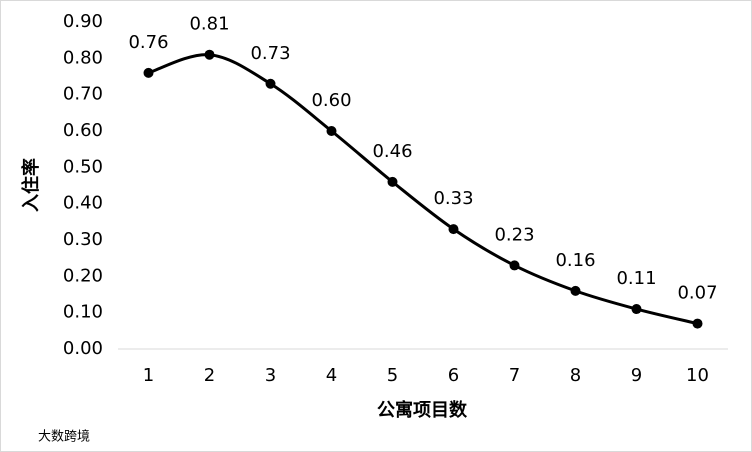  What do you see at coordinates (31, 185) in the screenshot?
I see `y-axis-title: 入住率` at bounding box center [31, 185].